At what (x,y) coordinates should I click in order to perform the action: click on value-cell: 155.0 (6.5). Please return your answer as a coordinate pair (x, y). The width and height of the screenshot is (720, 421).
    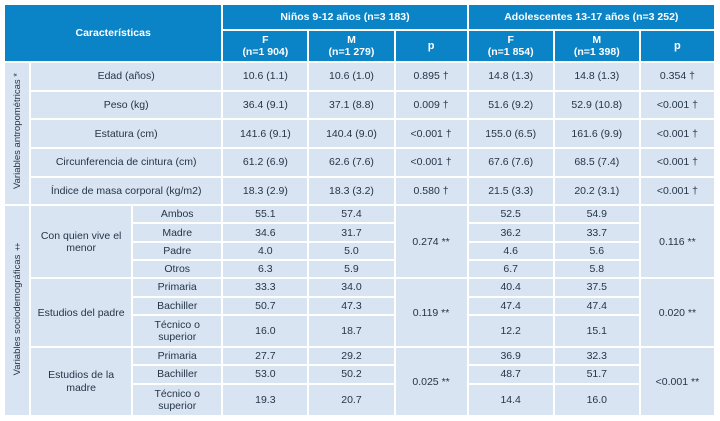
    Looking at the image, I should click on (510, 133).